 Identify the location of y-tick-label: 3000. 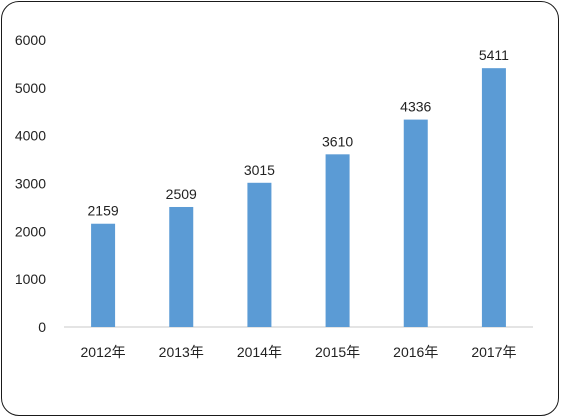
(30, 184).